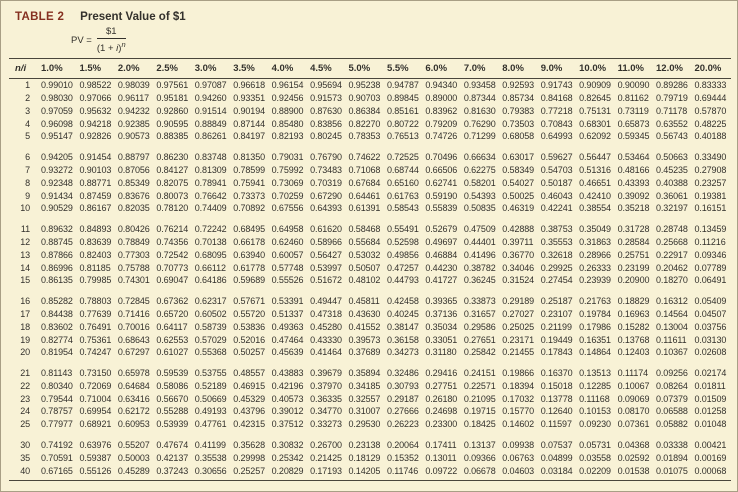 This screenshot has width=738, height=492. Describe the element at coordinates (710, 254) in the screenshot. I see `pv-factor-cell: 0.09346` at that location.